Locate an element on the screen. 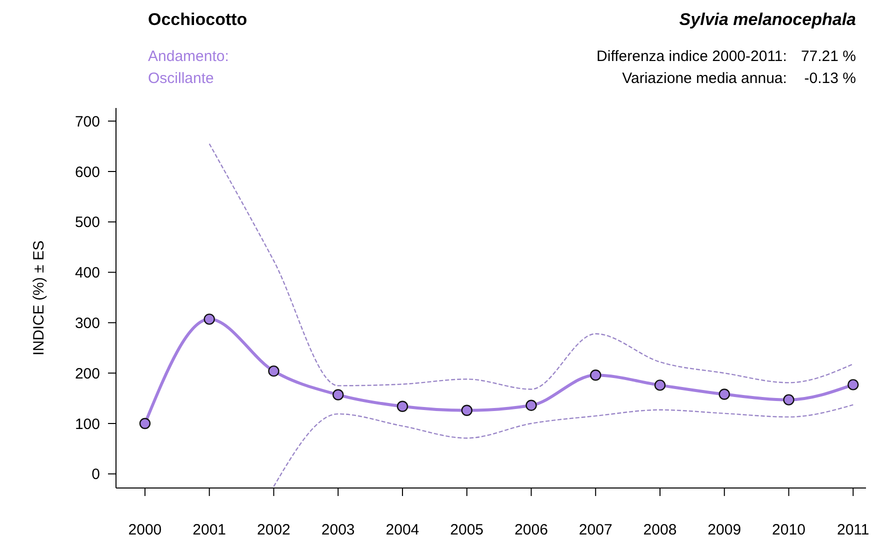  text: -0.13 % is located at coordinates (829, 79).